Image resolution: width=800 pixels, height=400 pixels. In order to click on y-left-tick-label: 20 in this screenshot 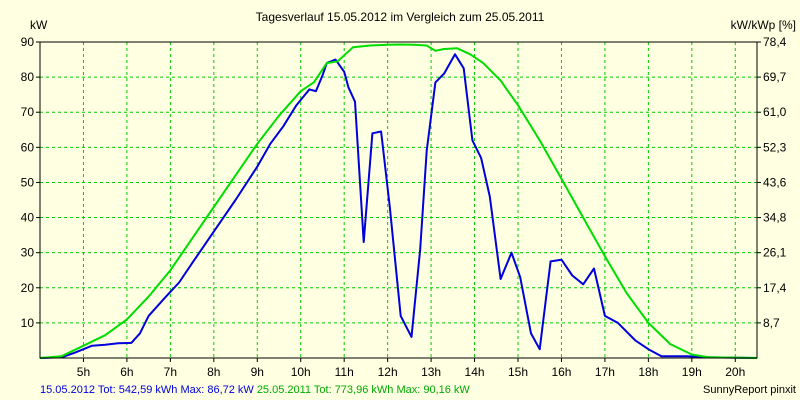, I will do `click(28, 288)`.